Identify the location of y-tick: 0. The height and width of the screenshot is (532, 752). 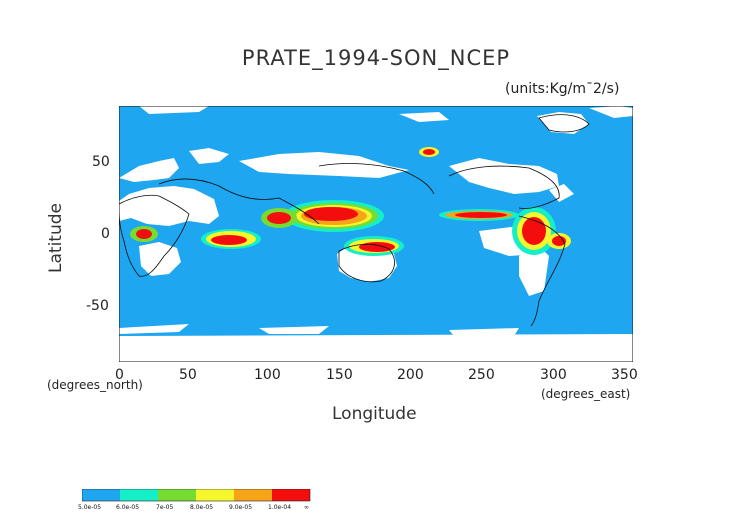
(105, 234).